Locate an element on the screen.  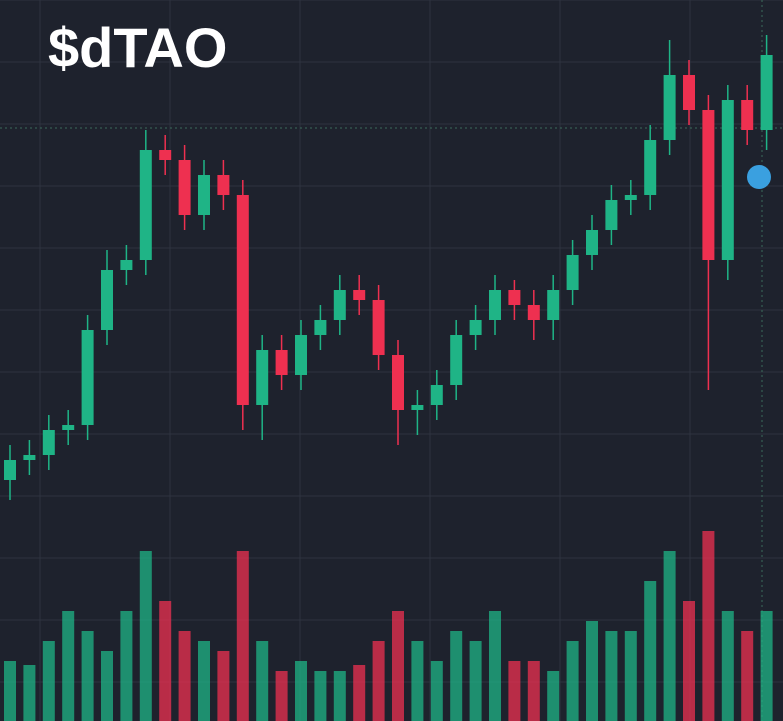
current-marker is located at coordinates (759, 177).